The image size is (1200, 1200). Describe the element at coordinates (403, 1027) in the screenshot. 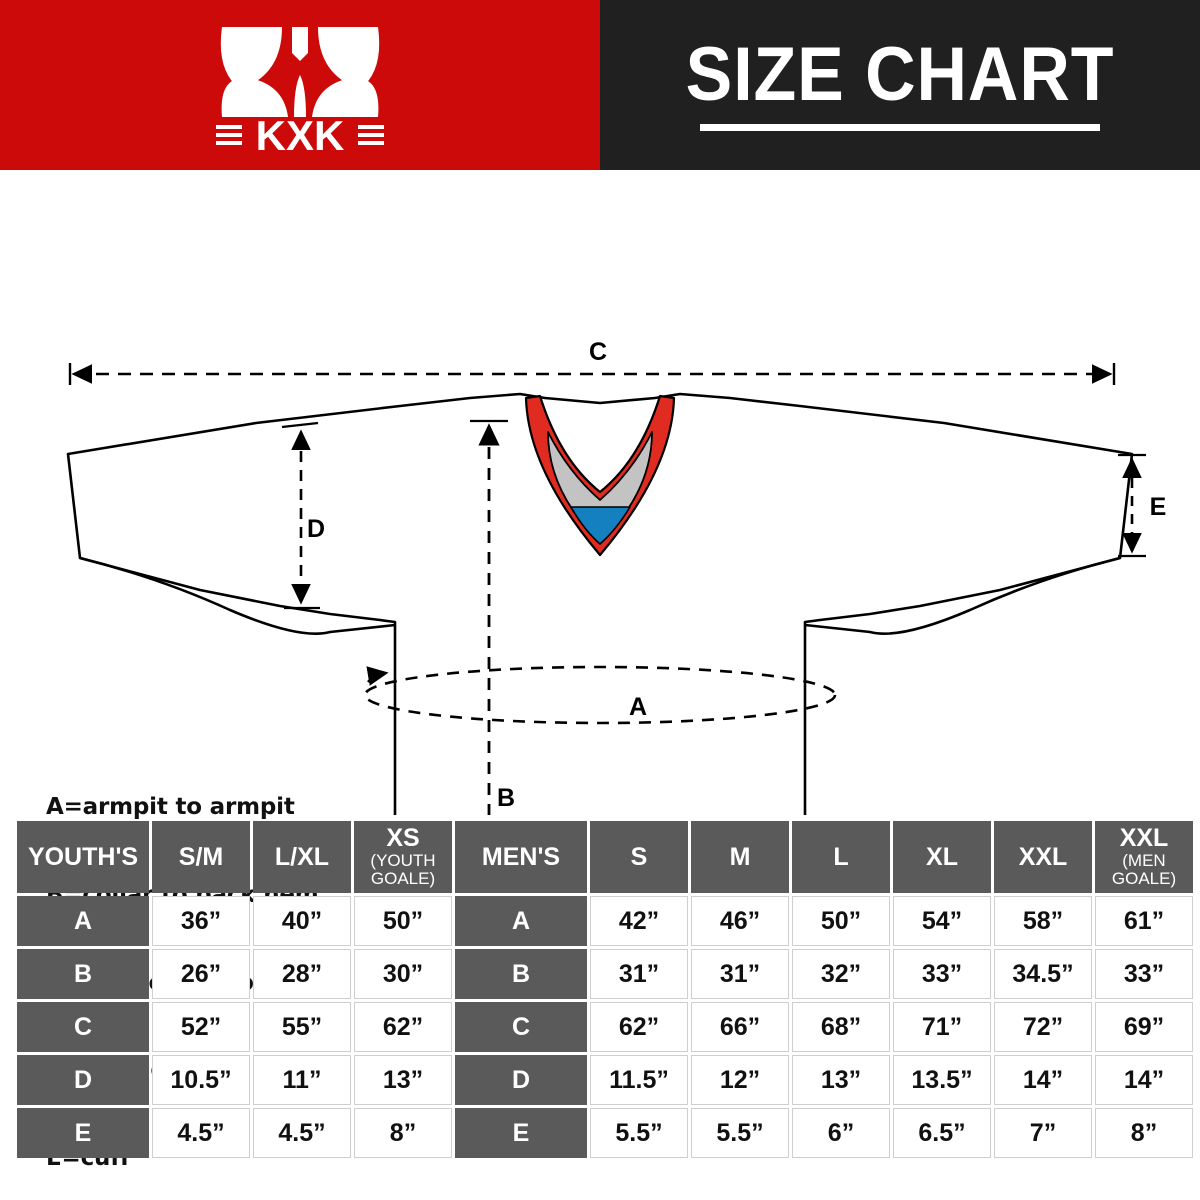

I see `youth-measurement-cell: 62”` at that location.